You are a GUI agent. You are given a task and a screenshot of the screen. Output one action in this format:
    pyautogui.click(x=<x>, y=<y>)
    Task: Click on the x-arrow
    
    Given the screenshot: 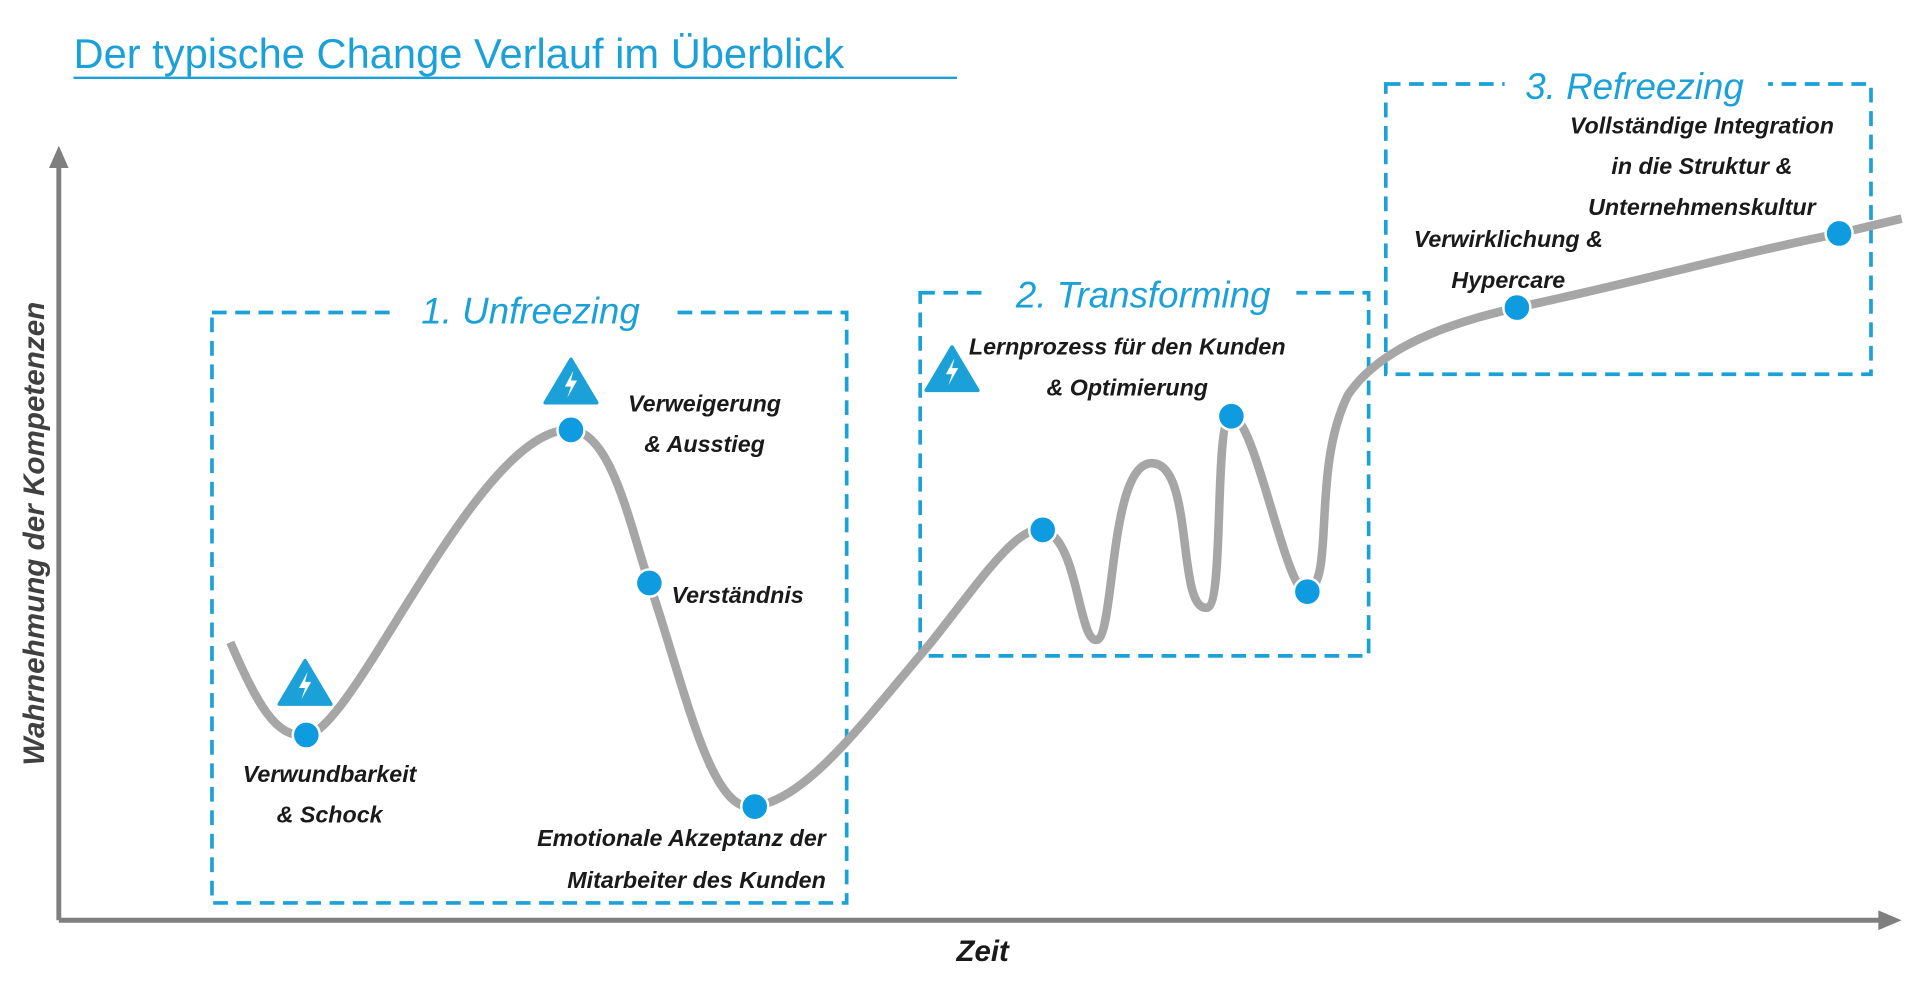 What is the action you would take?
    pyautogui.click(x=1890, y=920)
    